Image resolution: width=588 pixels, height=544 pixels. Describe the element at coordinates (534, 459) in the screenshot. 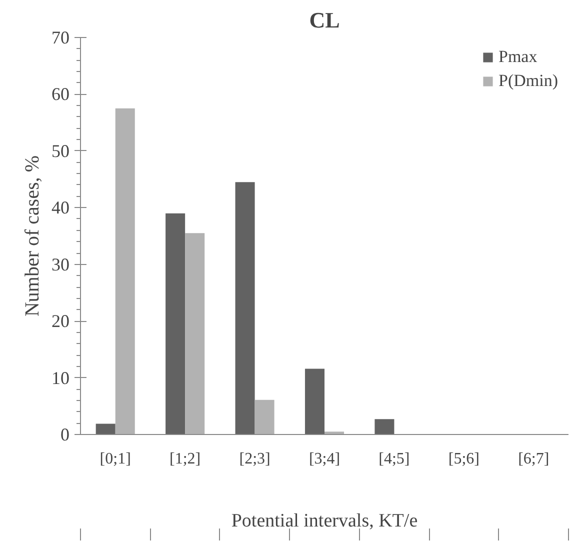

I see `x-tick-label: [6;7]` at that location.